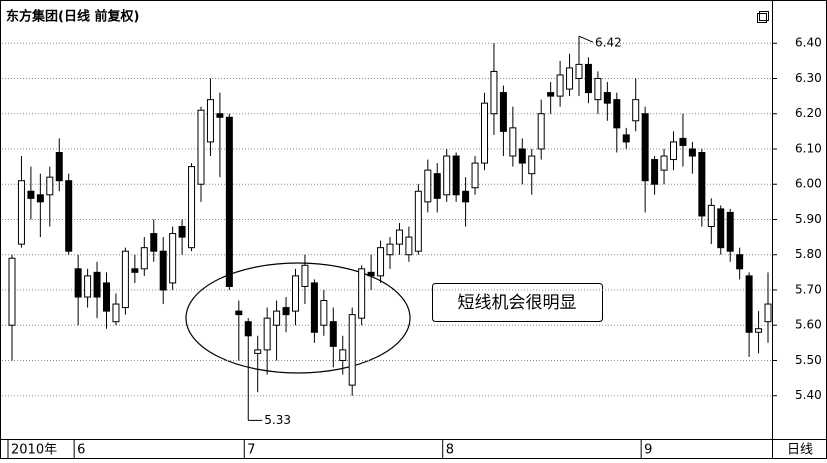 The height and width of the screenshot is (463, 827). I want to click on max-pointer, so click(586, 39).